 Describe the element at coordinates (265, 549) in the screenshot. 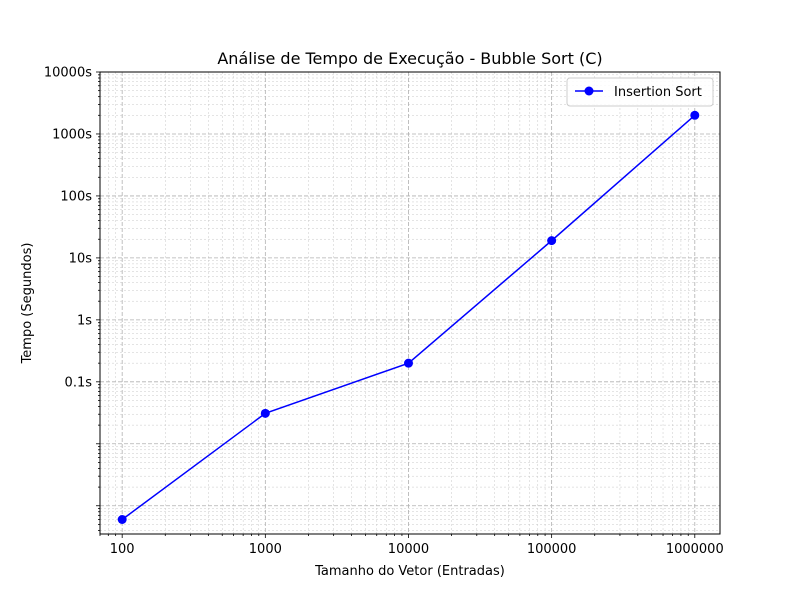

I see `x-tick-label: 1000` at that location.